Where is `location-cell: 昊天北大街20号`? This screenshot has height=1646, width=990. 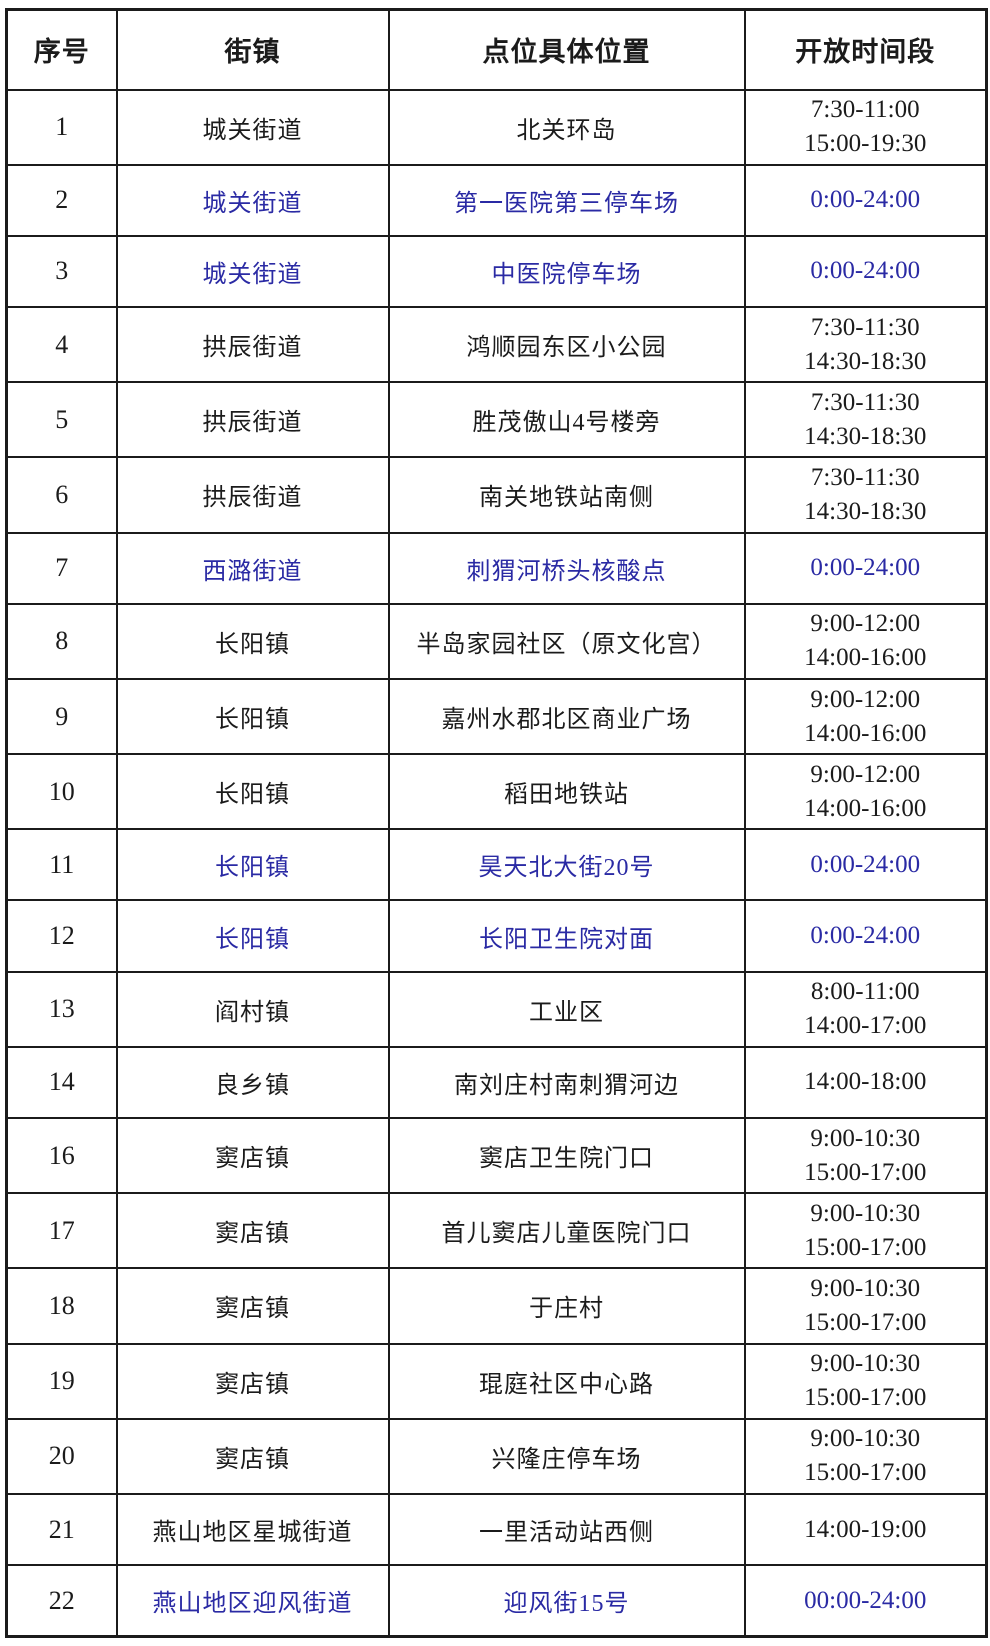 location-cell: 昊天北大街20号 is located at coordinates (566, 865).